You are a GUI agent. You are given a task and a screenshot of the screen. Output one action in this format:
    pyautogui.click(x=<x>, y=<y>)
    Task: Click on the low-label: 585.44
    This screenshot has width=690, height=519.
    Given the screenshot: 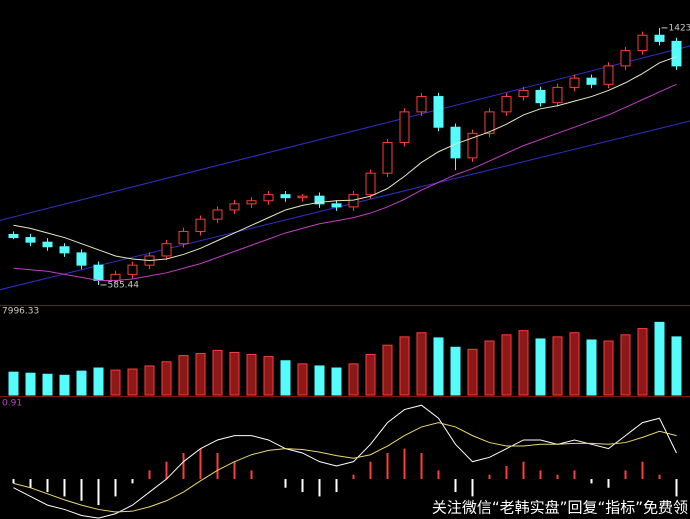 What is the action you would take?
    pyautogui.click(x=124, y=285)
    